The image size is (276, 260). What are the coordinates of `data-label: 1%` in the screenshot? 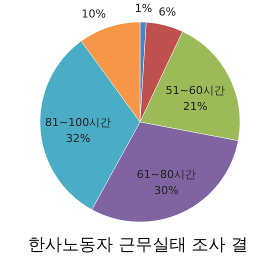 It's located at (143, 9).